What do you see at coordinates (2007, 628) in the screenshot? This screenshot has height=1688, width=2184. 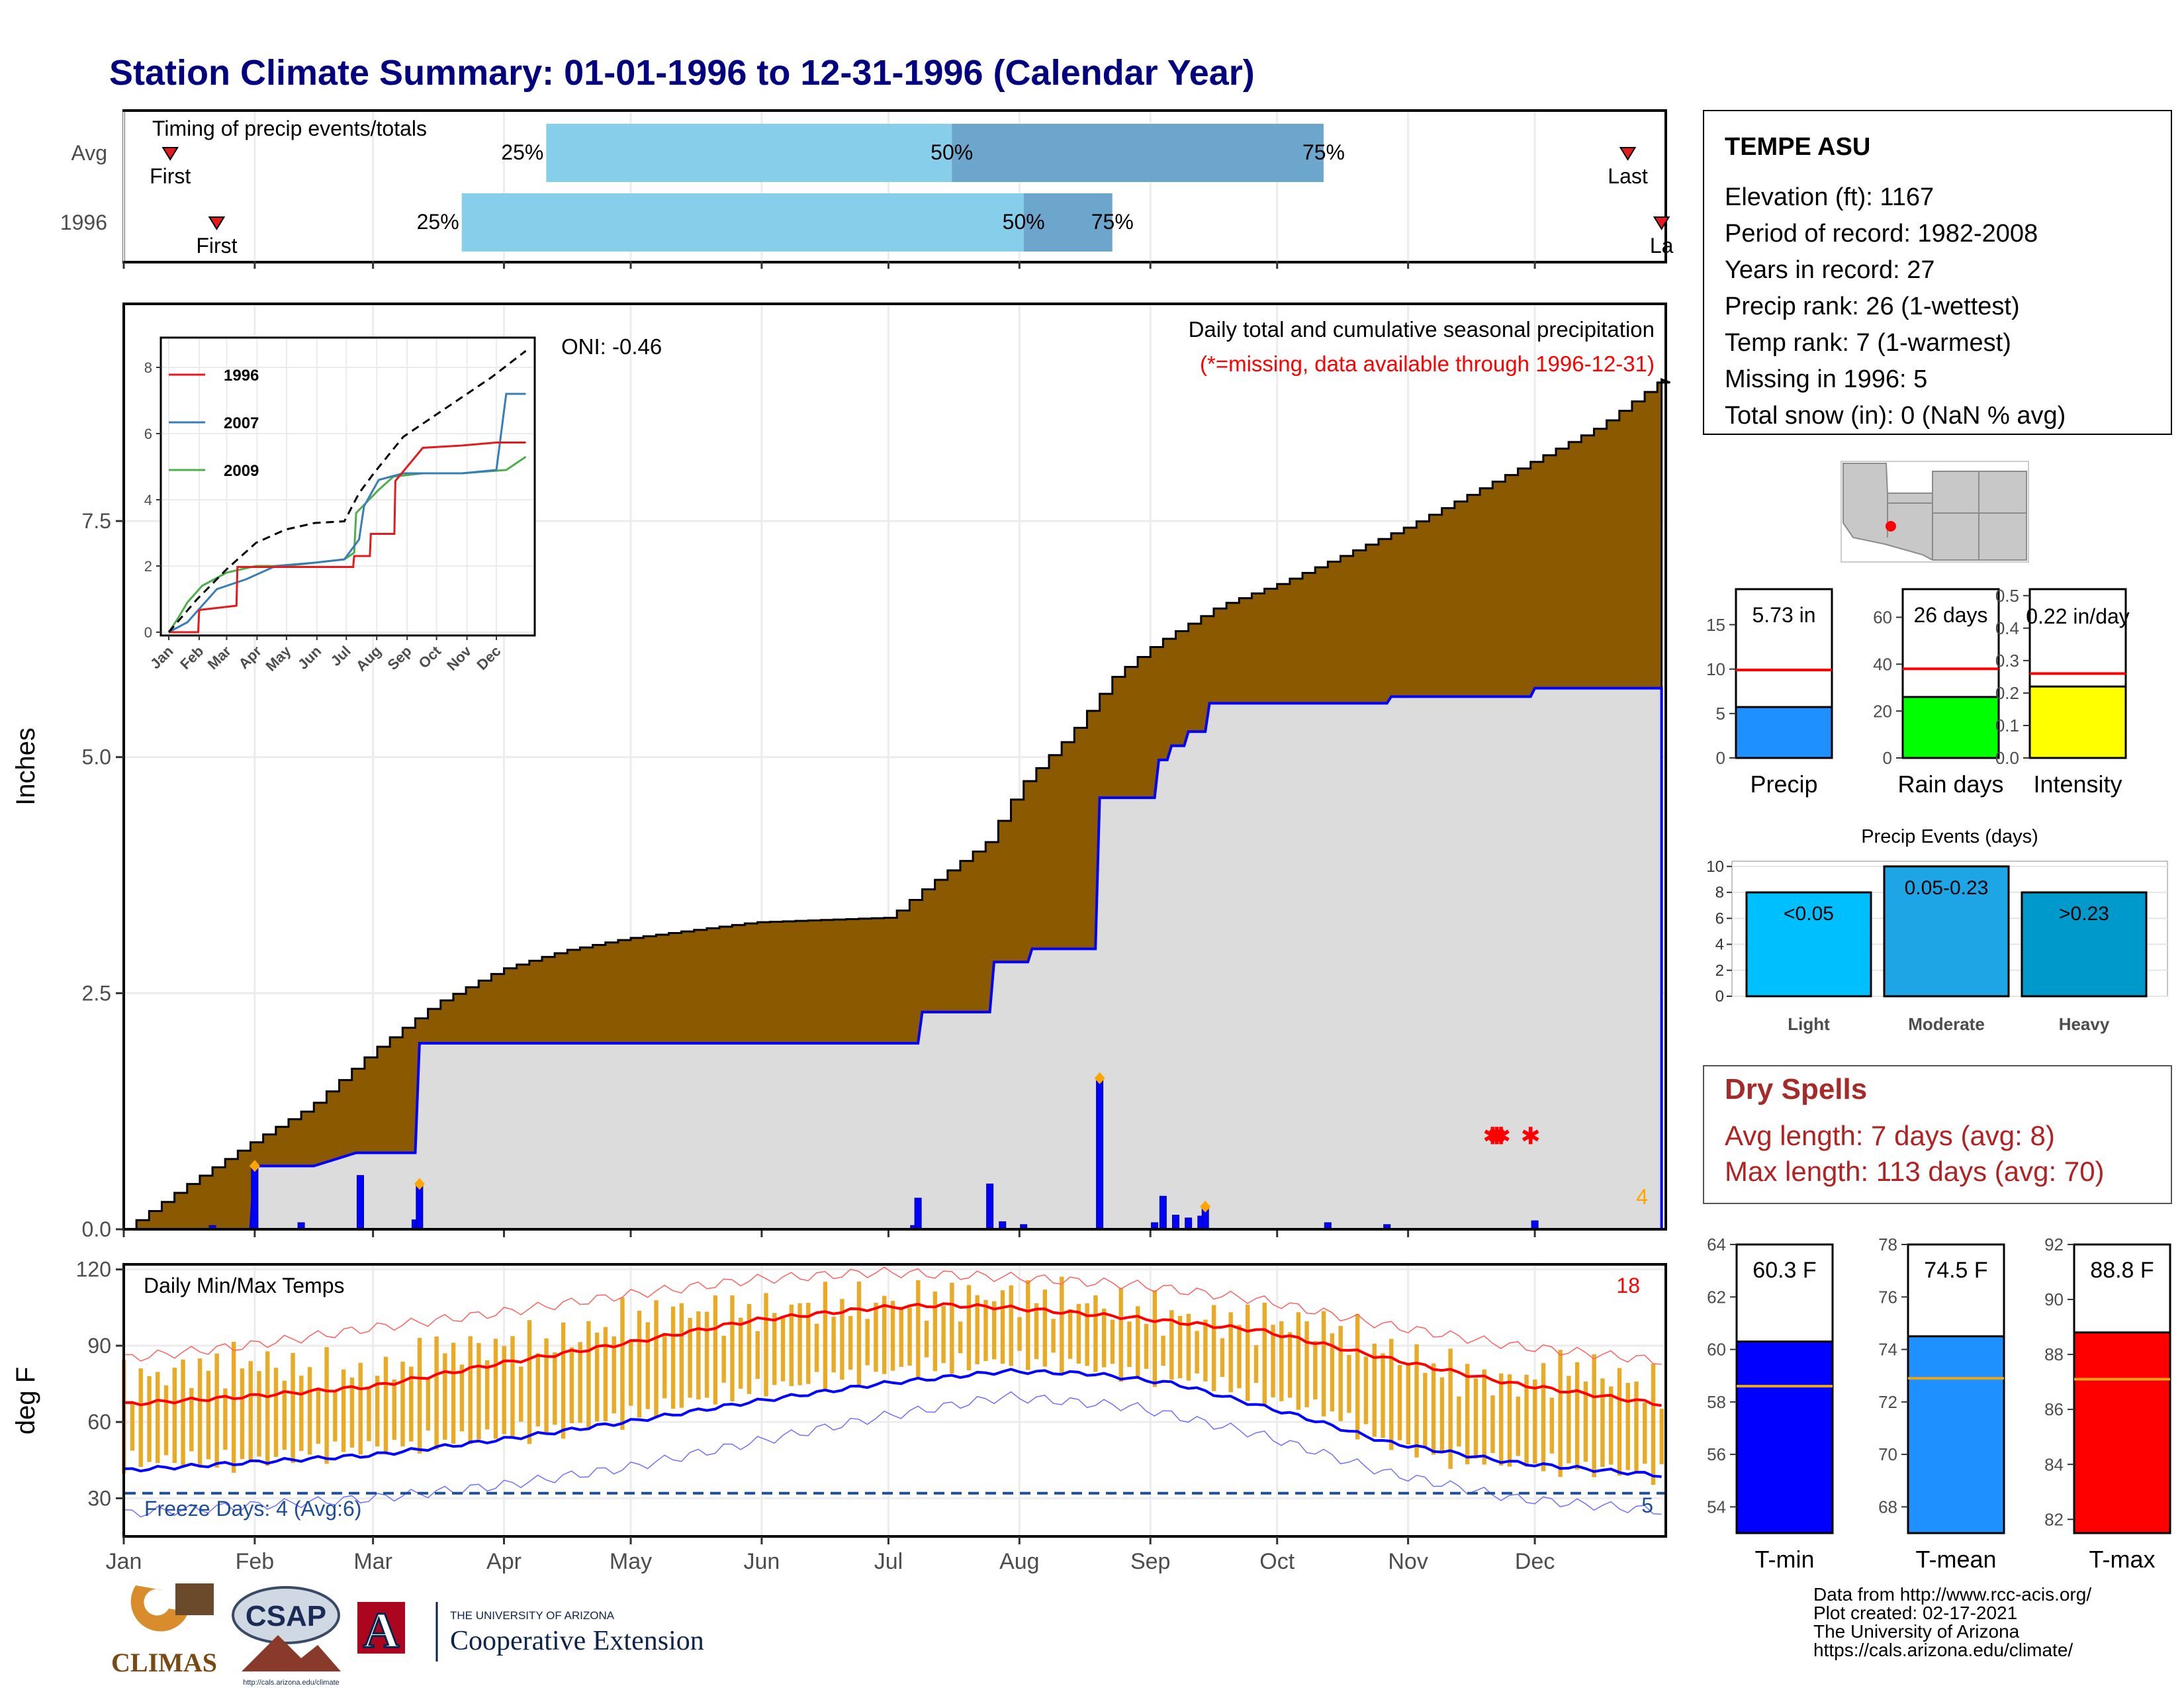 I see `gauge-tick-label: 0.4` at bounding box center [2007, 628].